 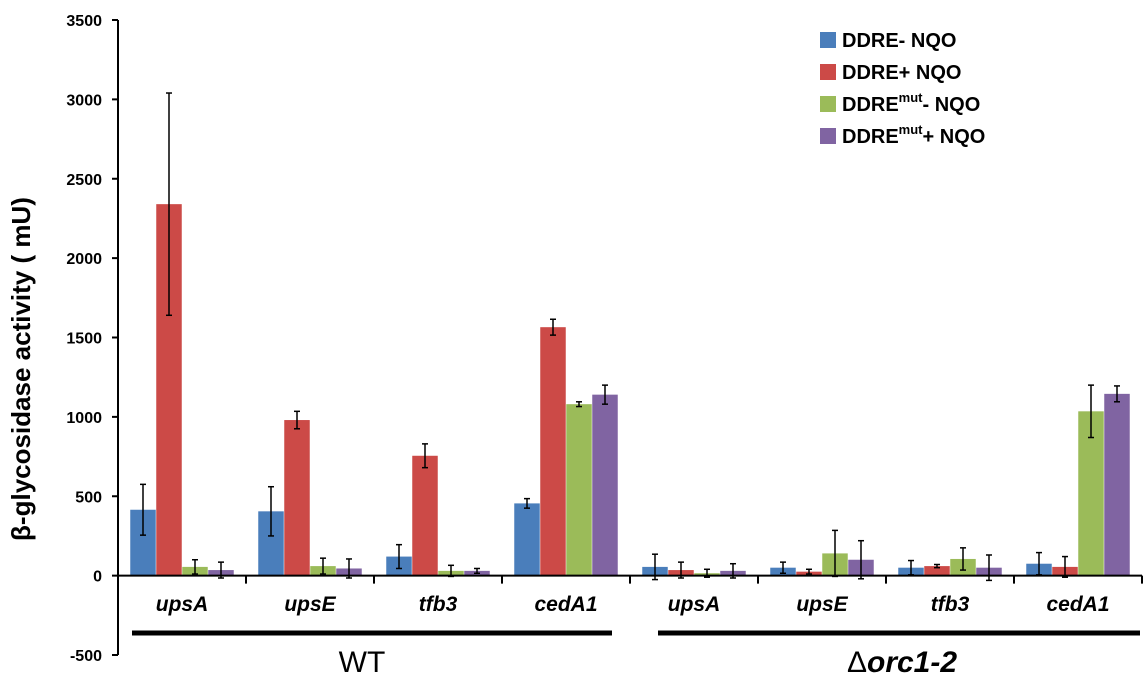 What do you see at coordinates (630, 595) in the screenshot?
I see `category-labels: upsA upsE tfb3 cedA1 upsA upsE tfb3 cedA1` at bounding box center [630, 595].